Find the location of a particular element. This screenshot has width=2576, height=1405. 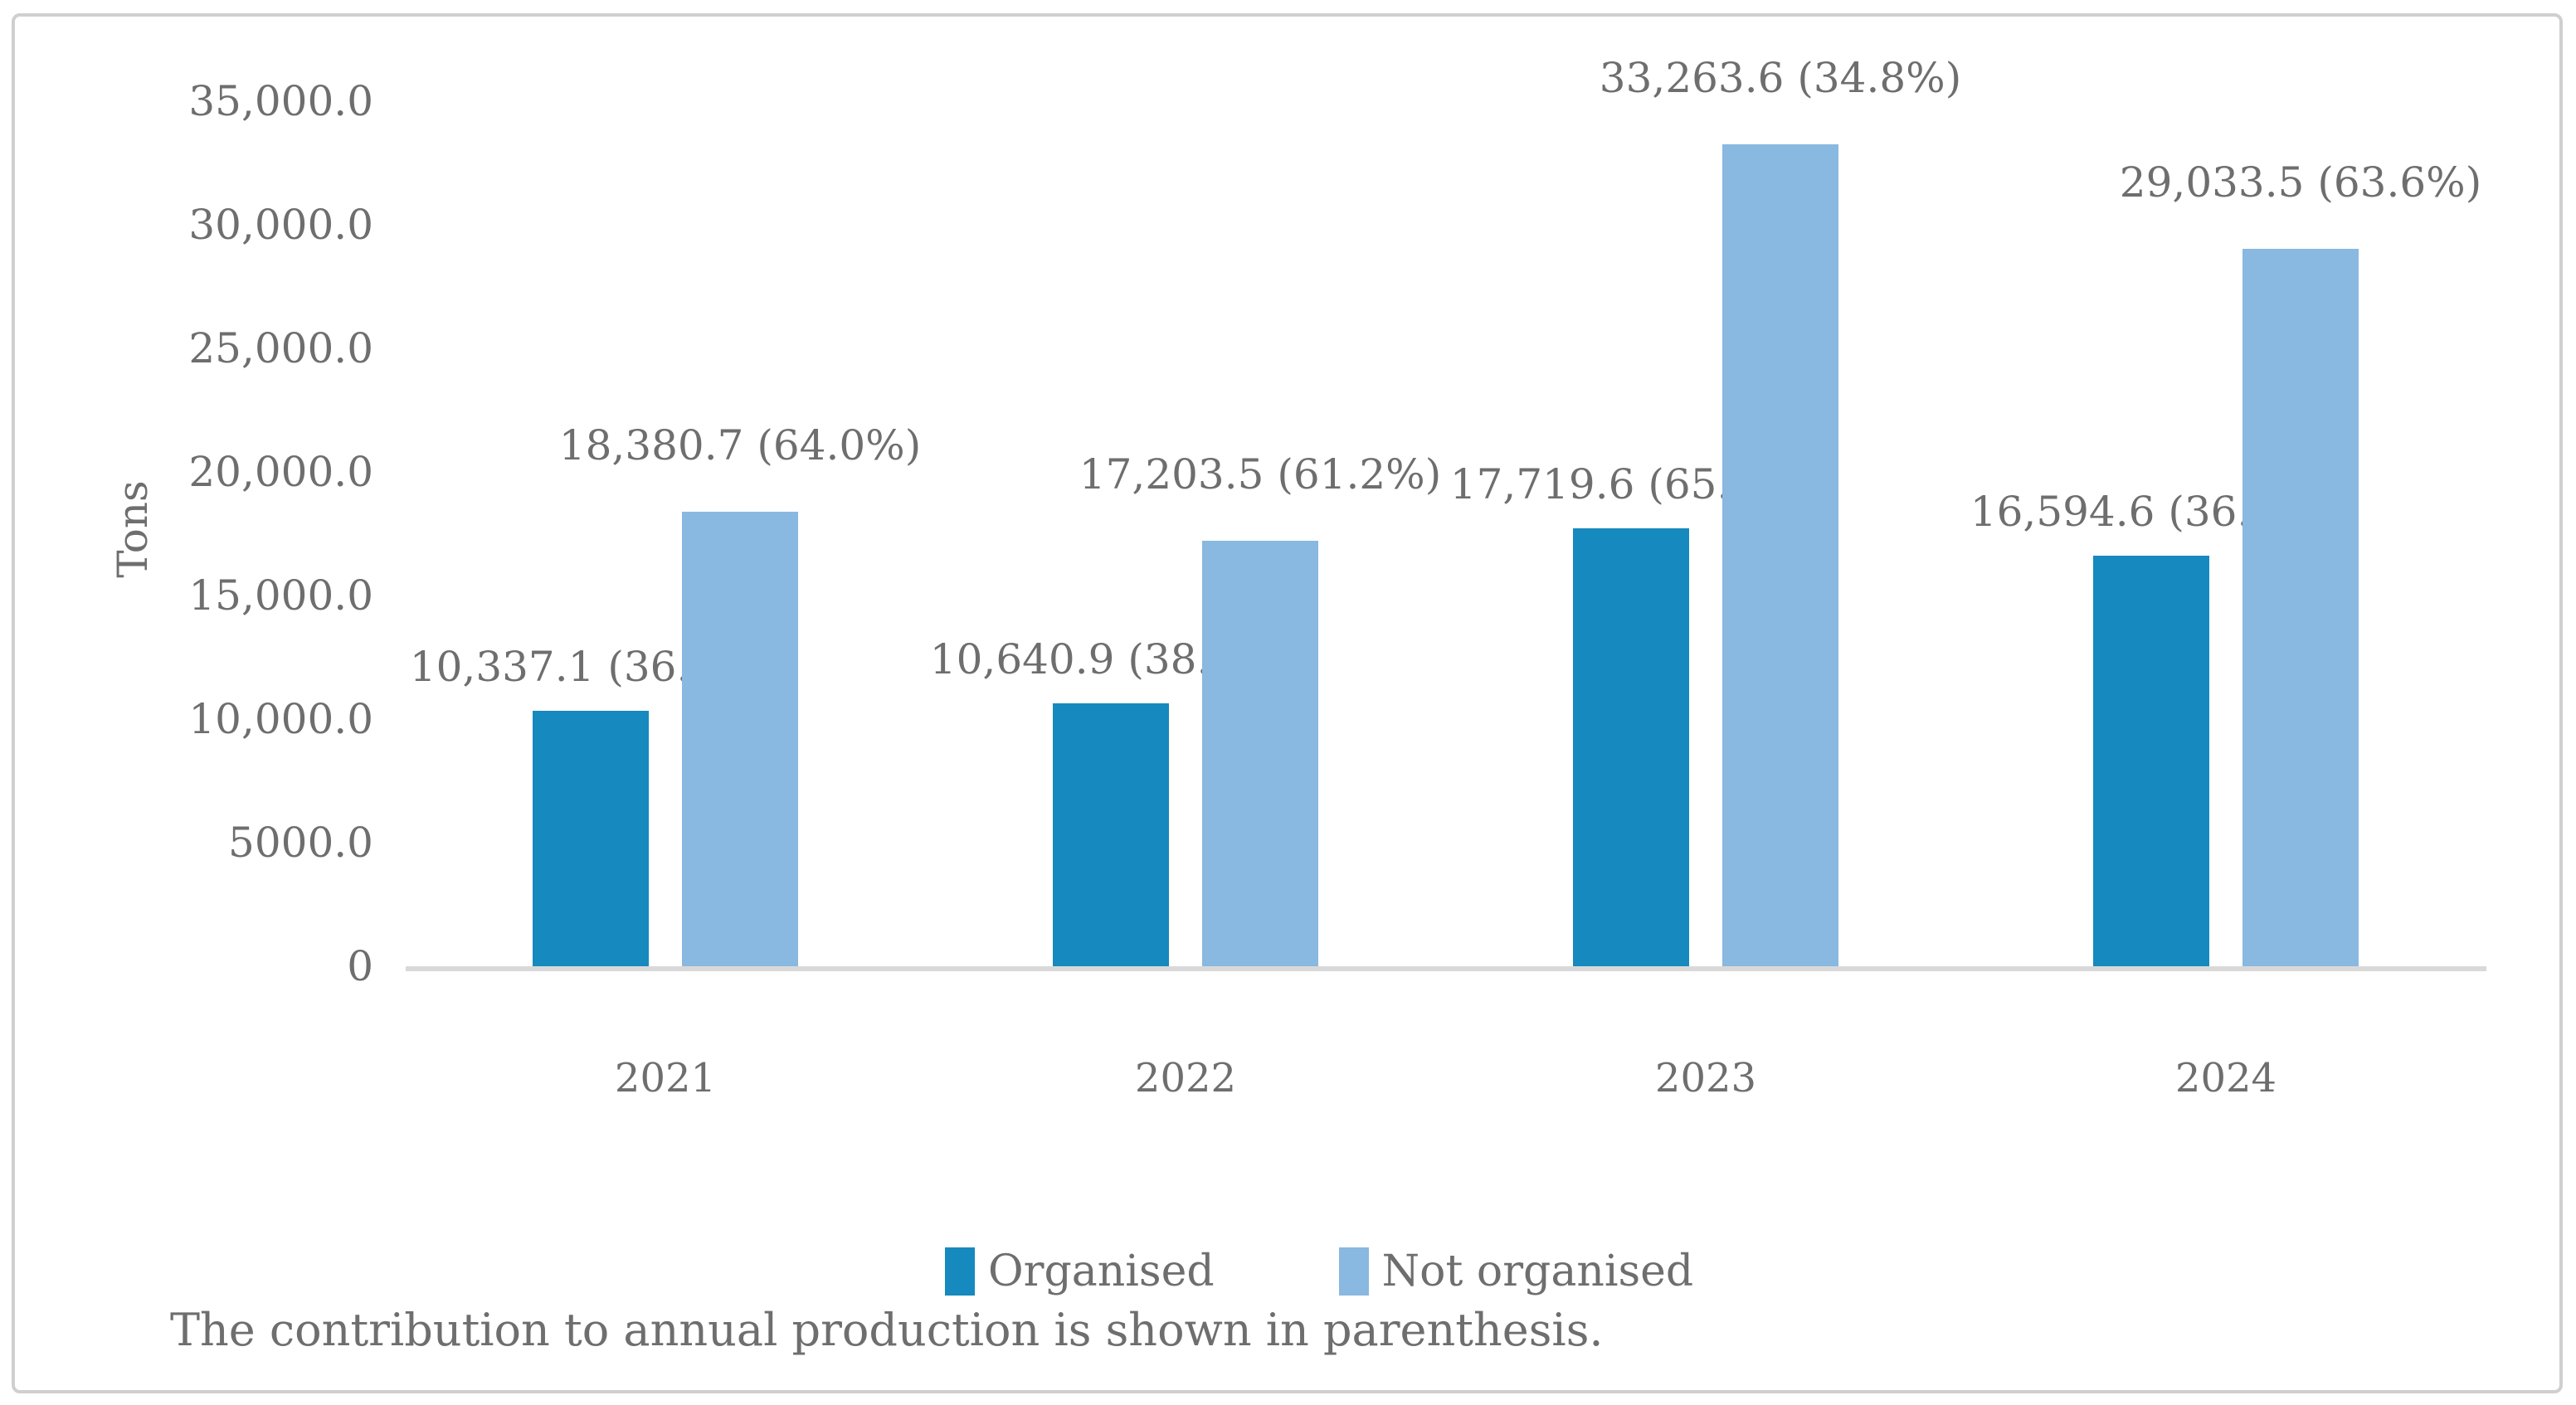

legend-item-not-organised: Not organised is located at coordinates (1516, 1272).